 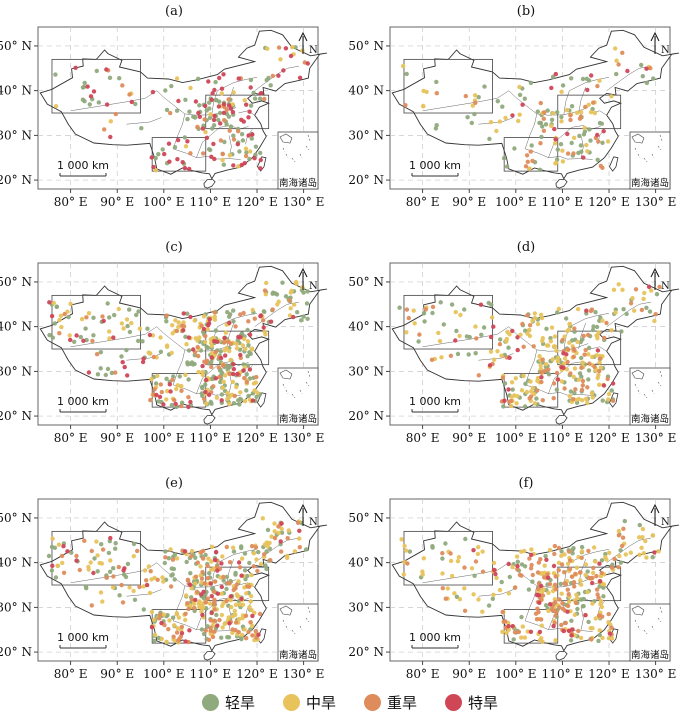 What do you see at coordinates (655, 438) in the screenshot?
I see `x-tick-label: 130° E` at bounding box center [655, 438].